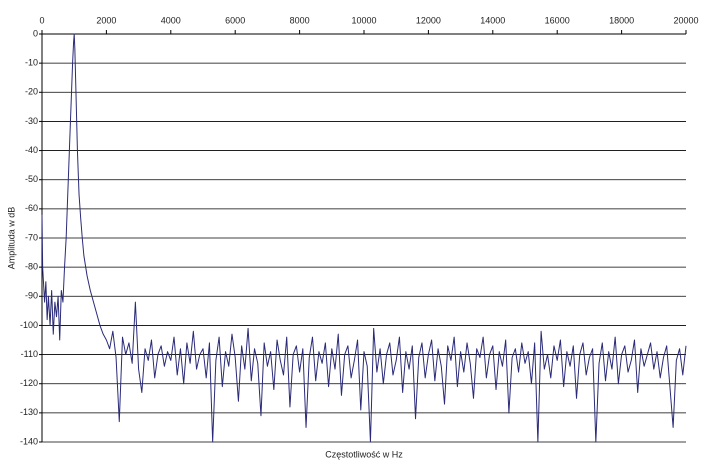 Image resolution: width=705 pixels, height=473 pixels. I want to click on x-tick-label: 10000, so click(363, 20).